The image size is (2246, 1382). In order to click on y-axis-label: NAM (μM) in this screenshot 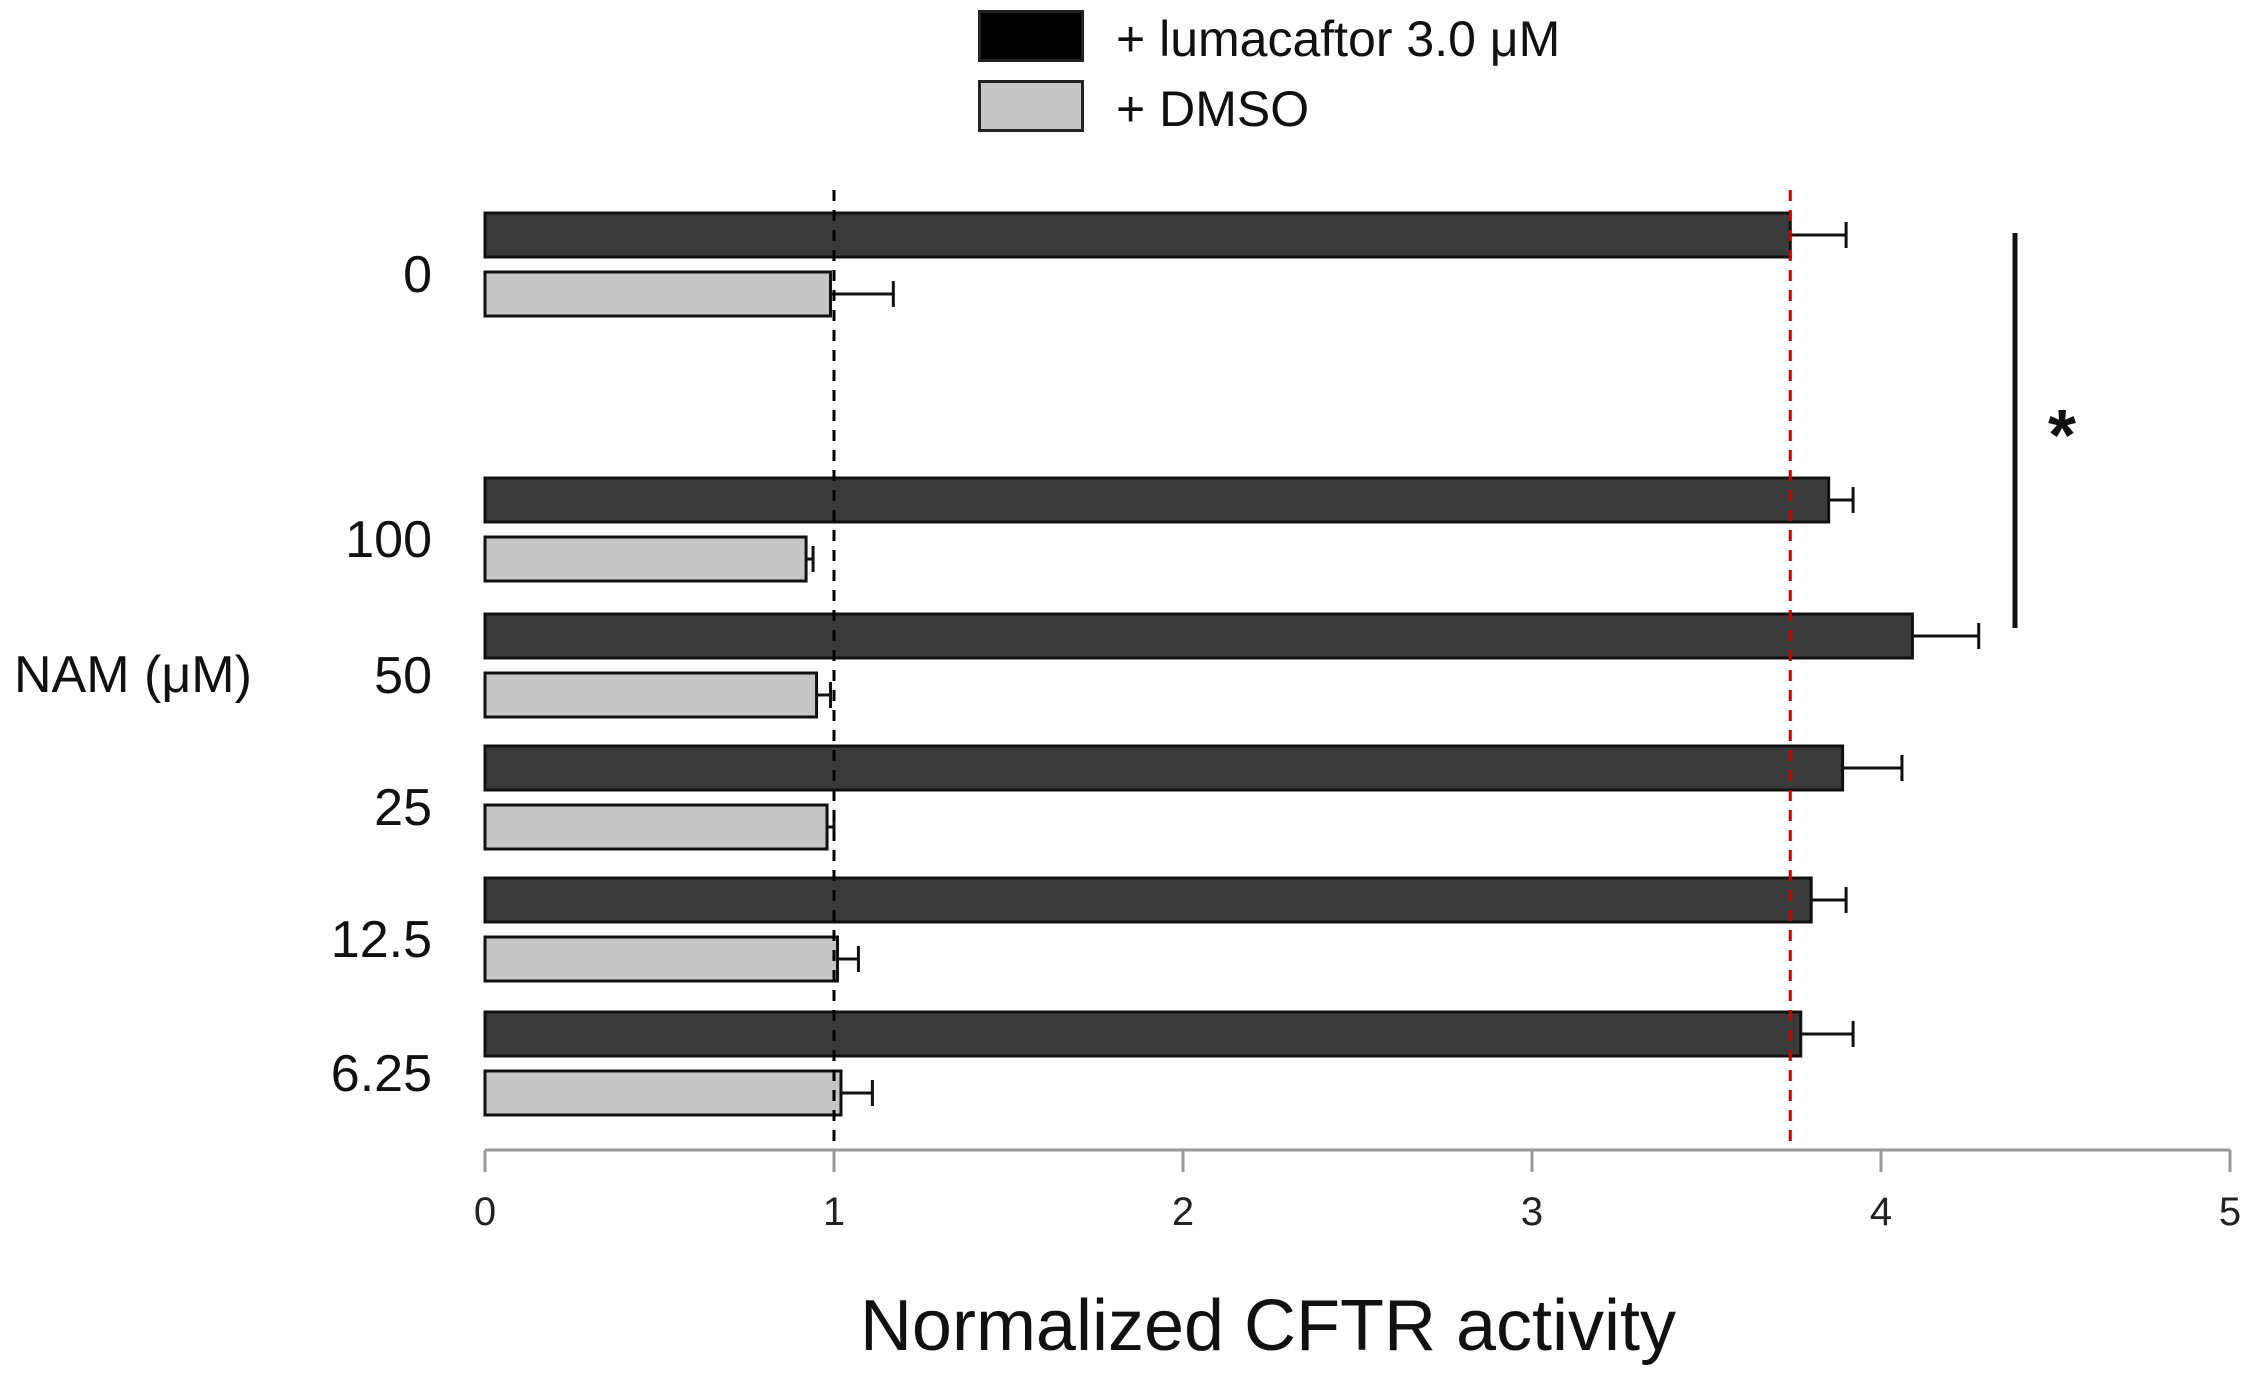, I will do `click(133, 675)`.